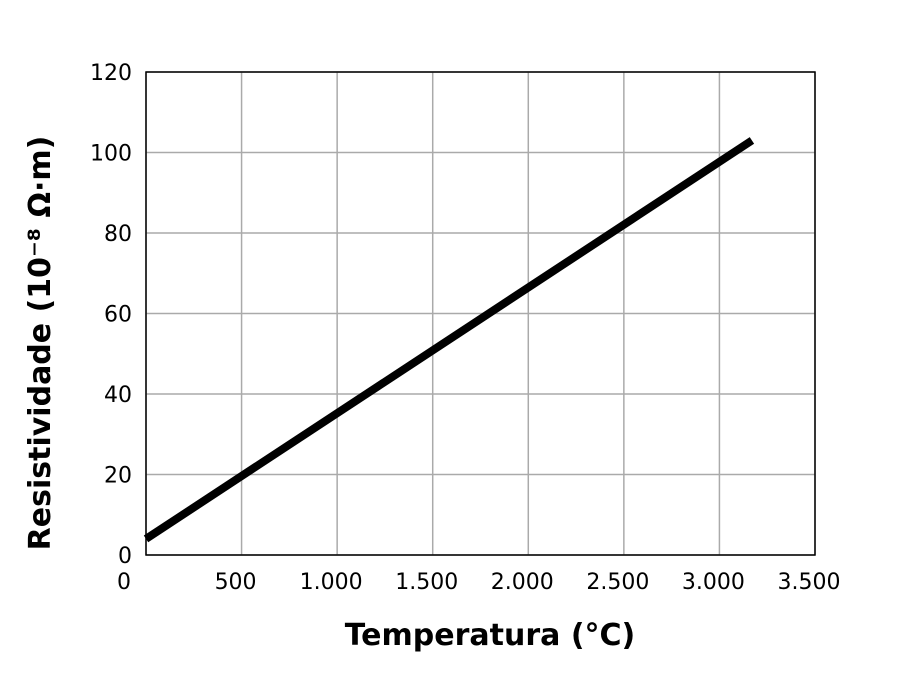 Image resolution: width=900 pixels, height=680 pixels. Describe the element at coordinates (617, 582) in the screenshot. I see `x-tick-label: 2.500` at that location.